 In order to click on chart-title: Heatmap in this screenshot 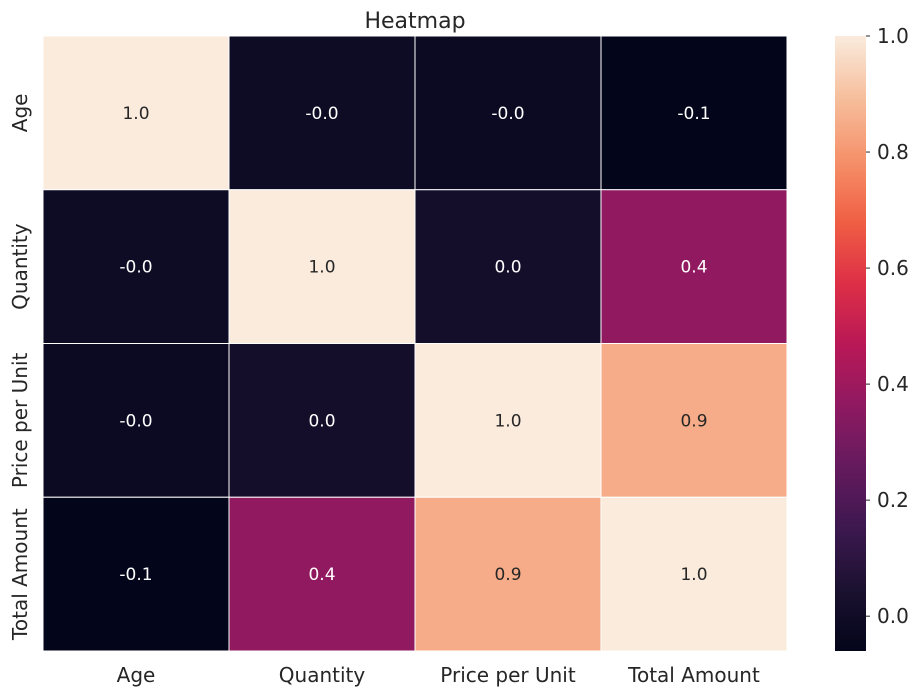, I will do `click(414, 21)`.